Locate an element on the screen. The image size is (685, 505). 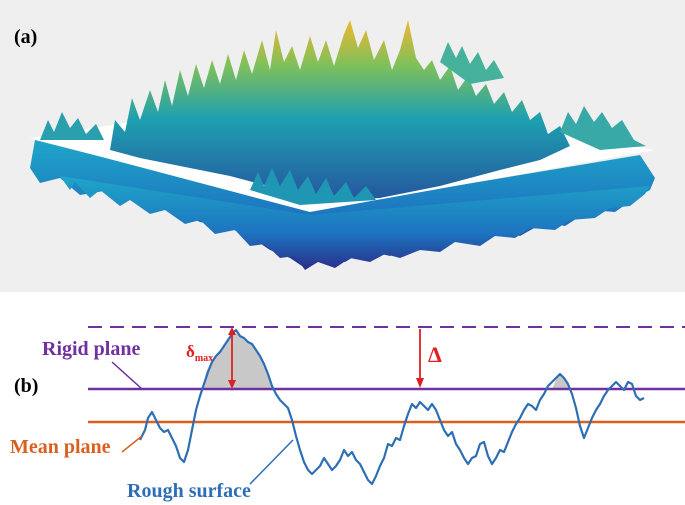
delta-max-label: δmax is located at coordinates (199, 353).